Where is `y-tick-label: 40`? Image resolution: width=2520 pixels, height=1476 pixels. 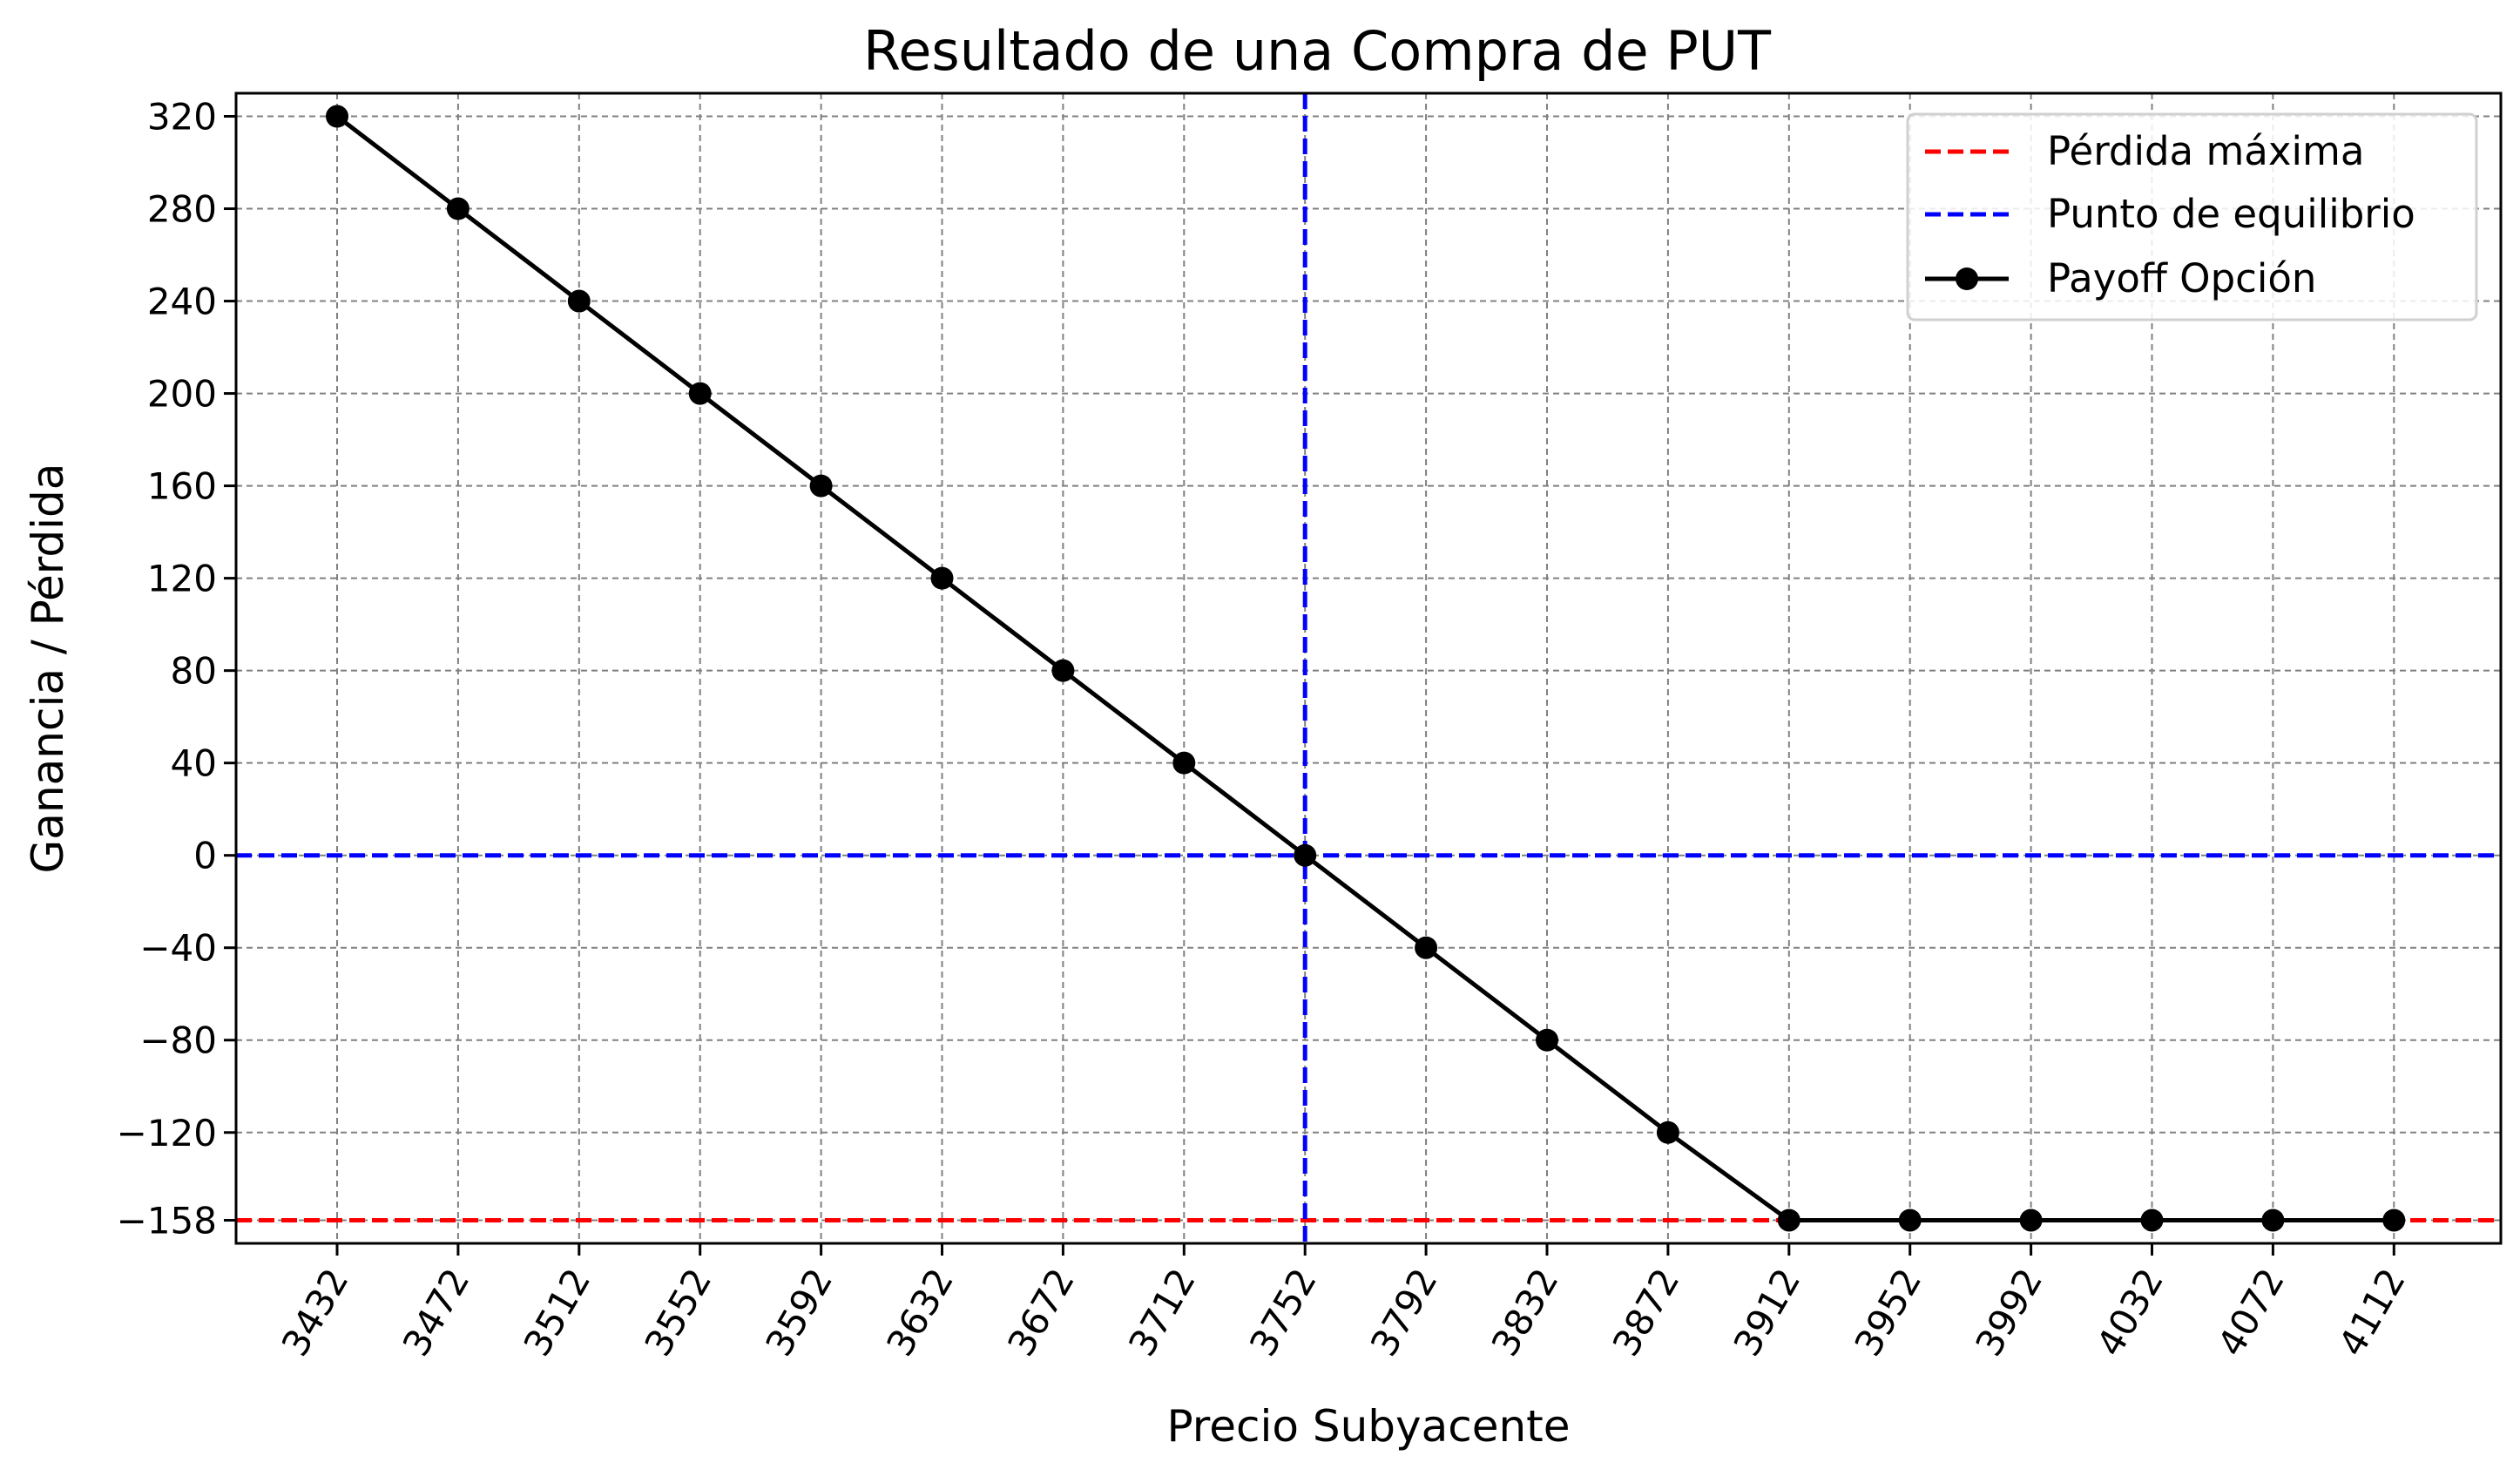
y-tick-label: 40 is located at coordinates (194, 764).